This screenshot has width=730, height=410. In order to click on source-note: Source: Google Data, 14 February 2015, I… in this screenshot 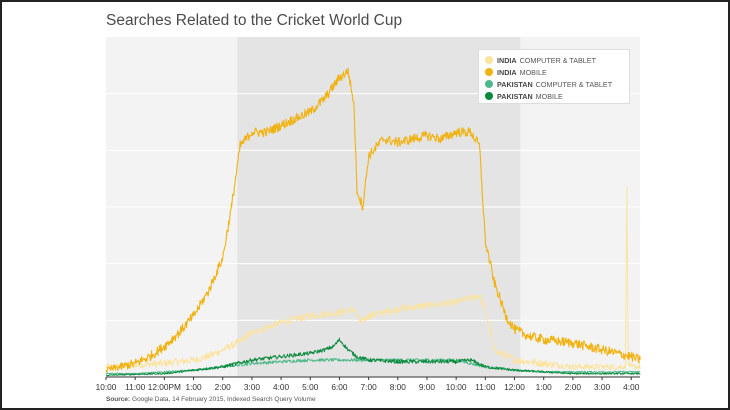, I will do `click(211, 399)`.